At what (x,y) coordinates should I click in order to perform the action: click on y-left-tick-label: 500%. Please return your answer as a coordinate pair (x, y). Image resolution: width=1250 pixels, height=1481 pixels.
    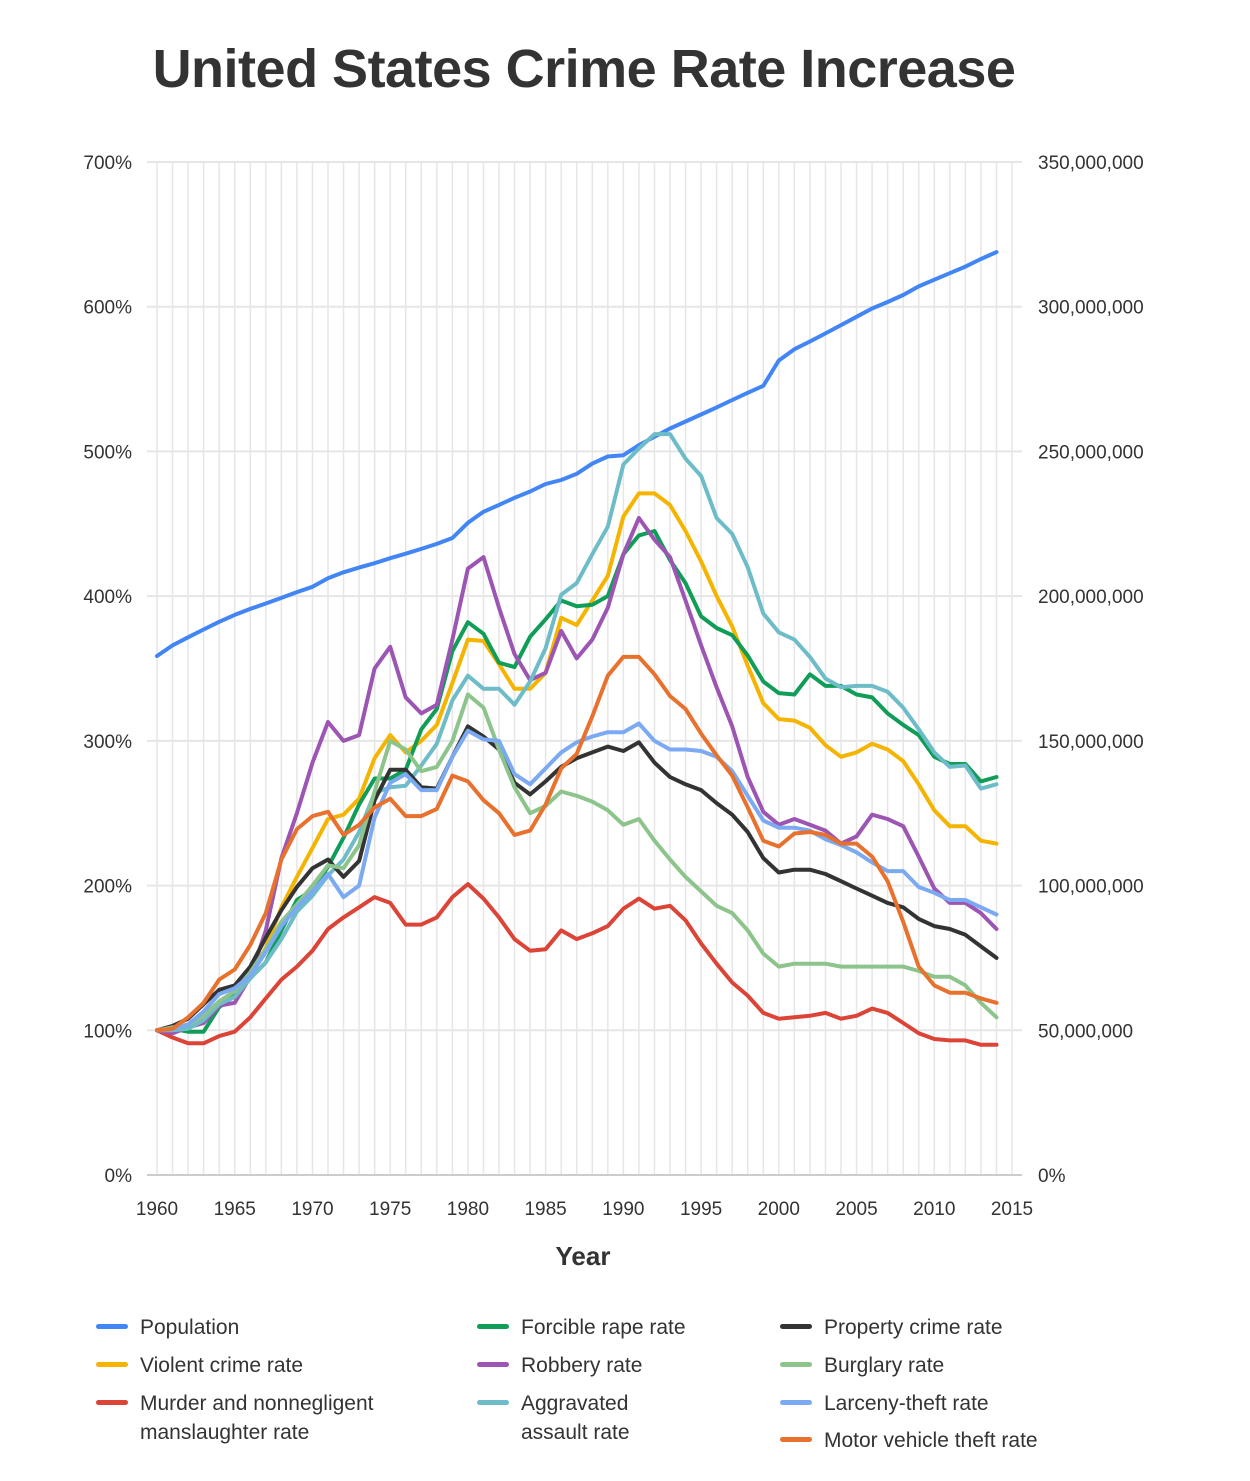
    Looking at the image, I should click on (107, 452).